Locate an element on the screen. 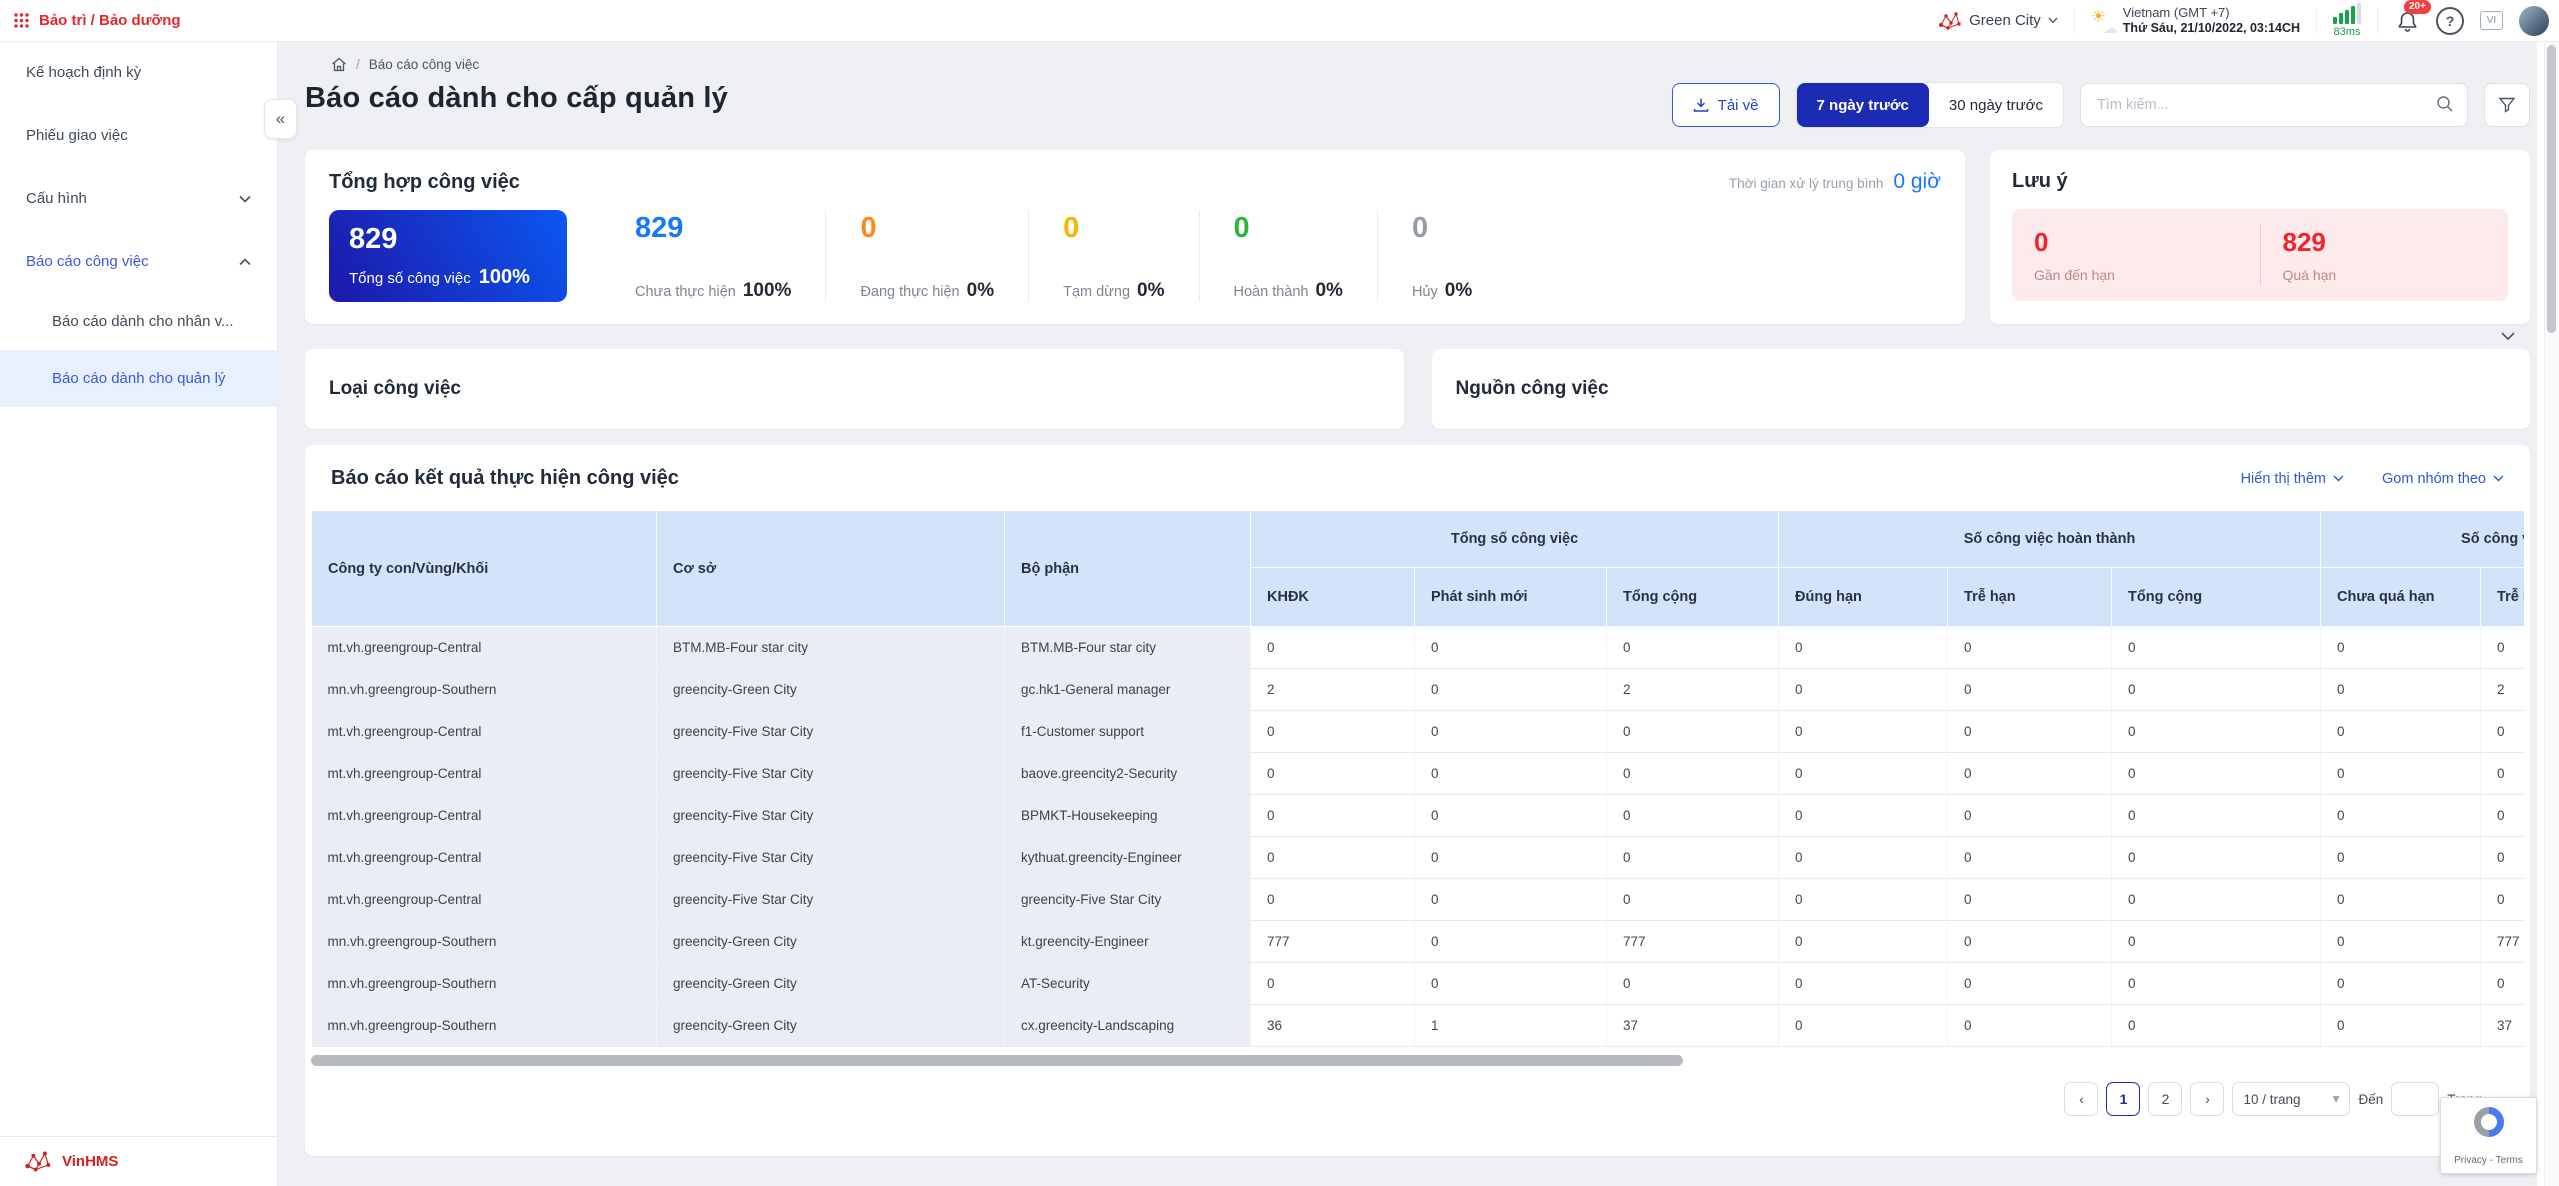 The width and height of the screenshot is (2559, 1186). attention-label: Gần đến hạn is located at coordinates (2074, 275).